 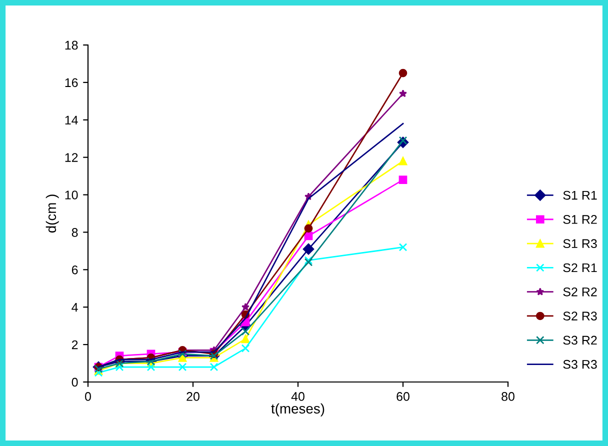 What do you see at coordinates (71, 120) in the screenshot?
I see `y-tick-label: 14` at bounding box center [71, 120].